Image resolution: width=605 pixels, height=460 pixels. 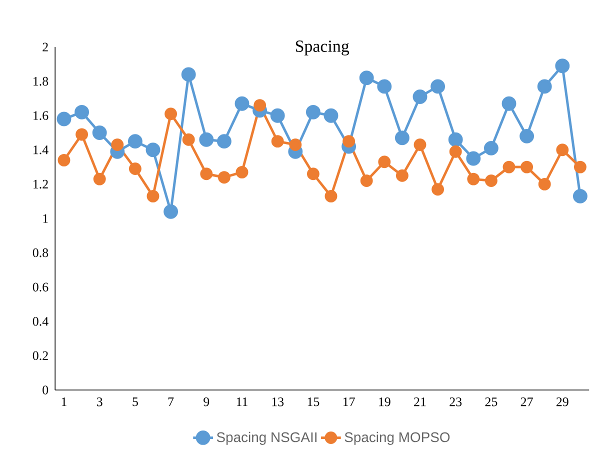 What do you see at coordinates (41, 150) in the screenshot?
I see `y-tick-label: 1.4` at bounding box center [41, 150].